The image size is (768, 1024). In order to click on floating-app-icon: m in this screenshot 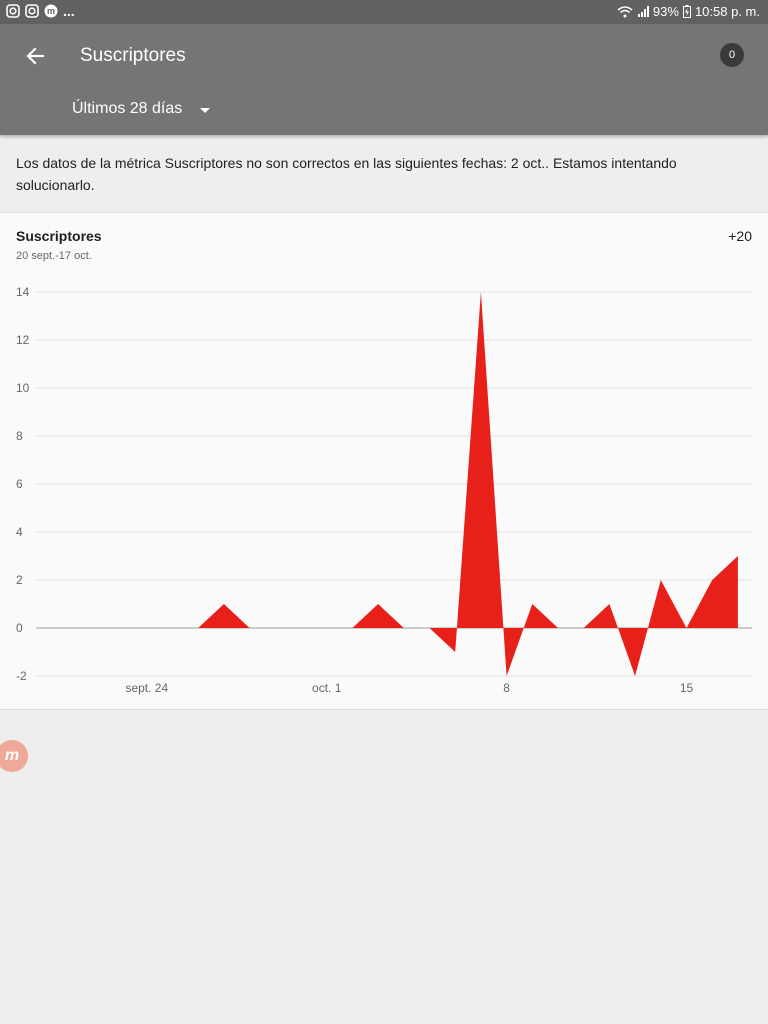, I will do `click(14, 756)`.